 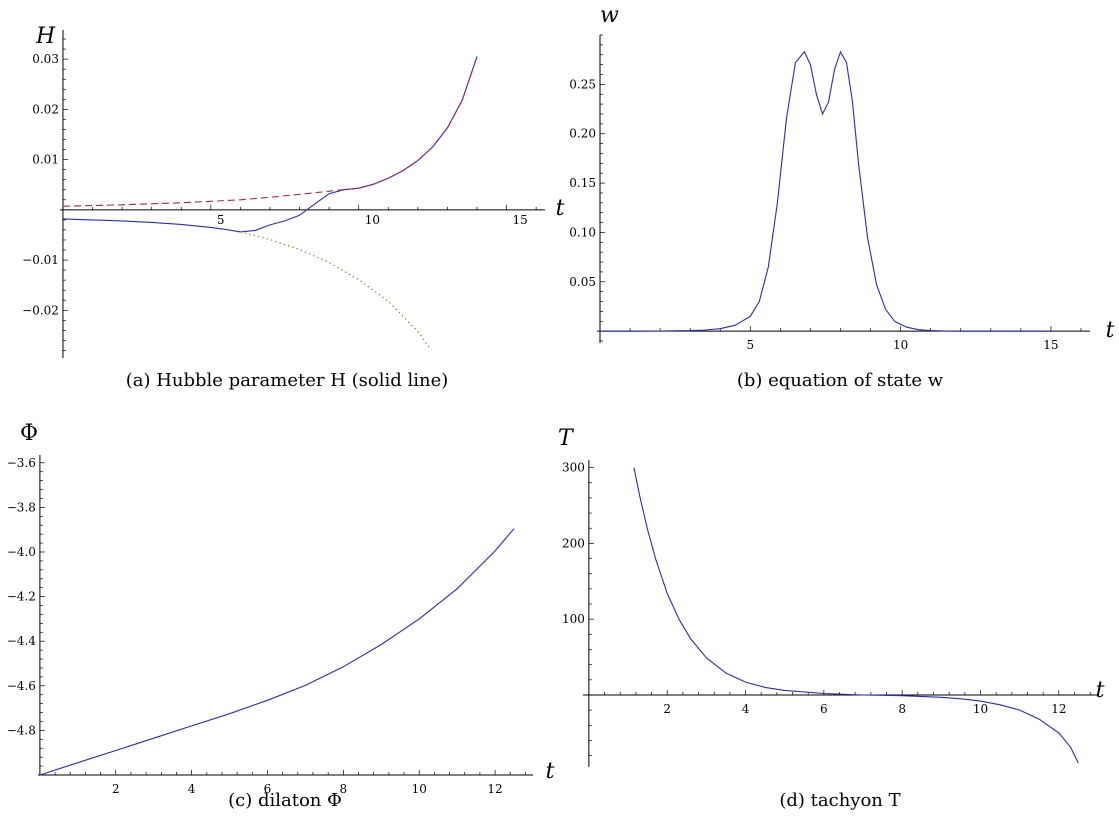 What do you see at coordinates (609, 15) in the screenshot?
I see `y-axis-label: w` at bounding box center [609, 15].